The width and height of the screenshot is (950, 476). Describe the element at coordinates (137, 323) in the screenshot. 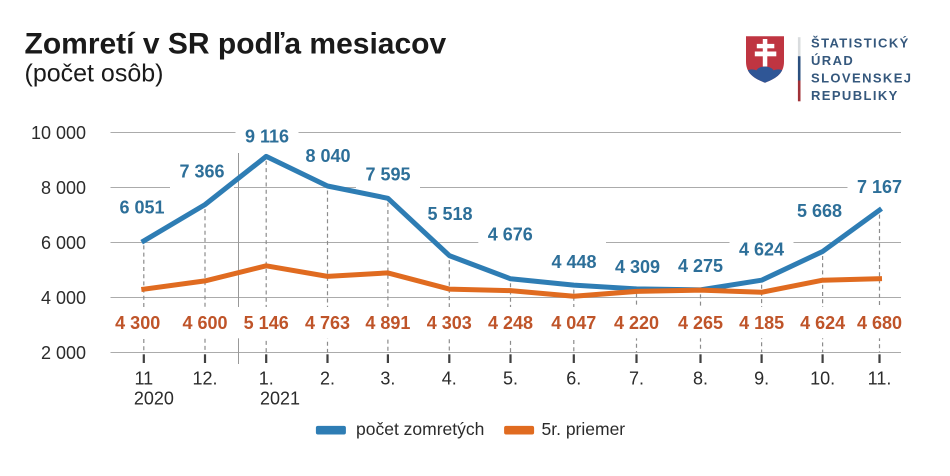

I see `svg-text: 4 300` at that location.